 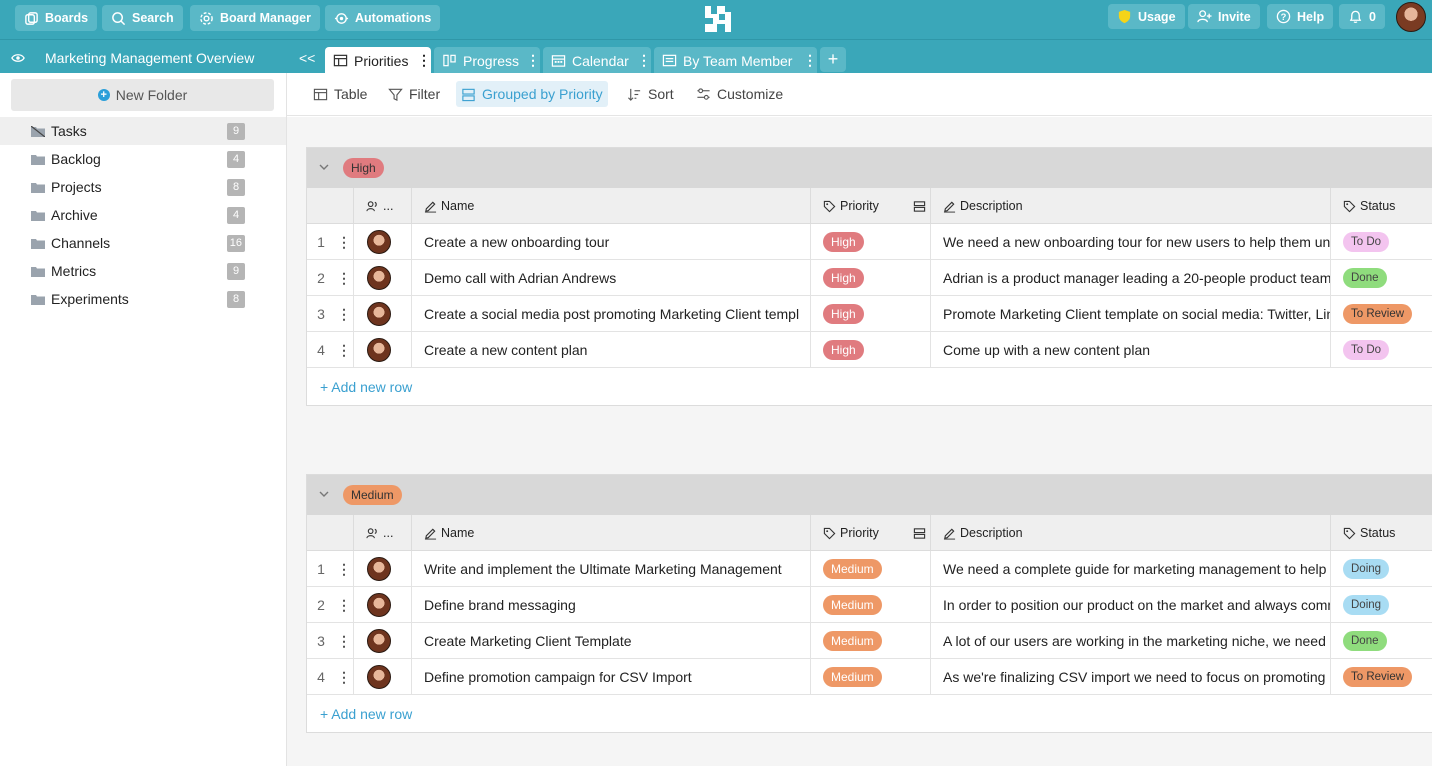 What do you see at coordinates (597, 60) in the screenshot?
I see `tab-calendar: Calendar ⋮` at bounding box center [597, 60].